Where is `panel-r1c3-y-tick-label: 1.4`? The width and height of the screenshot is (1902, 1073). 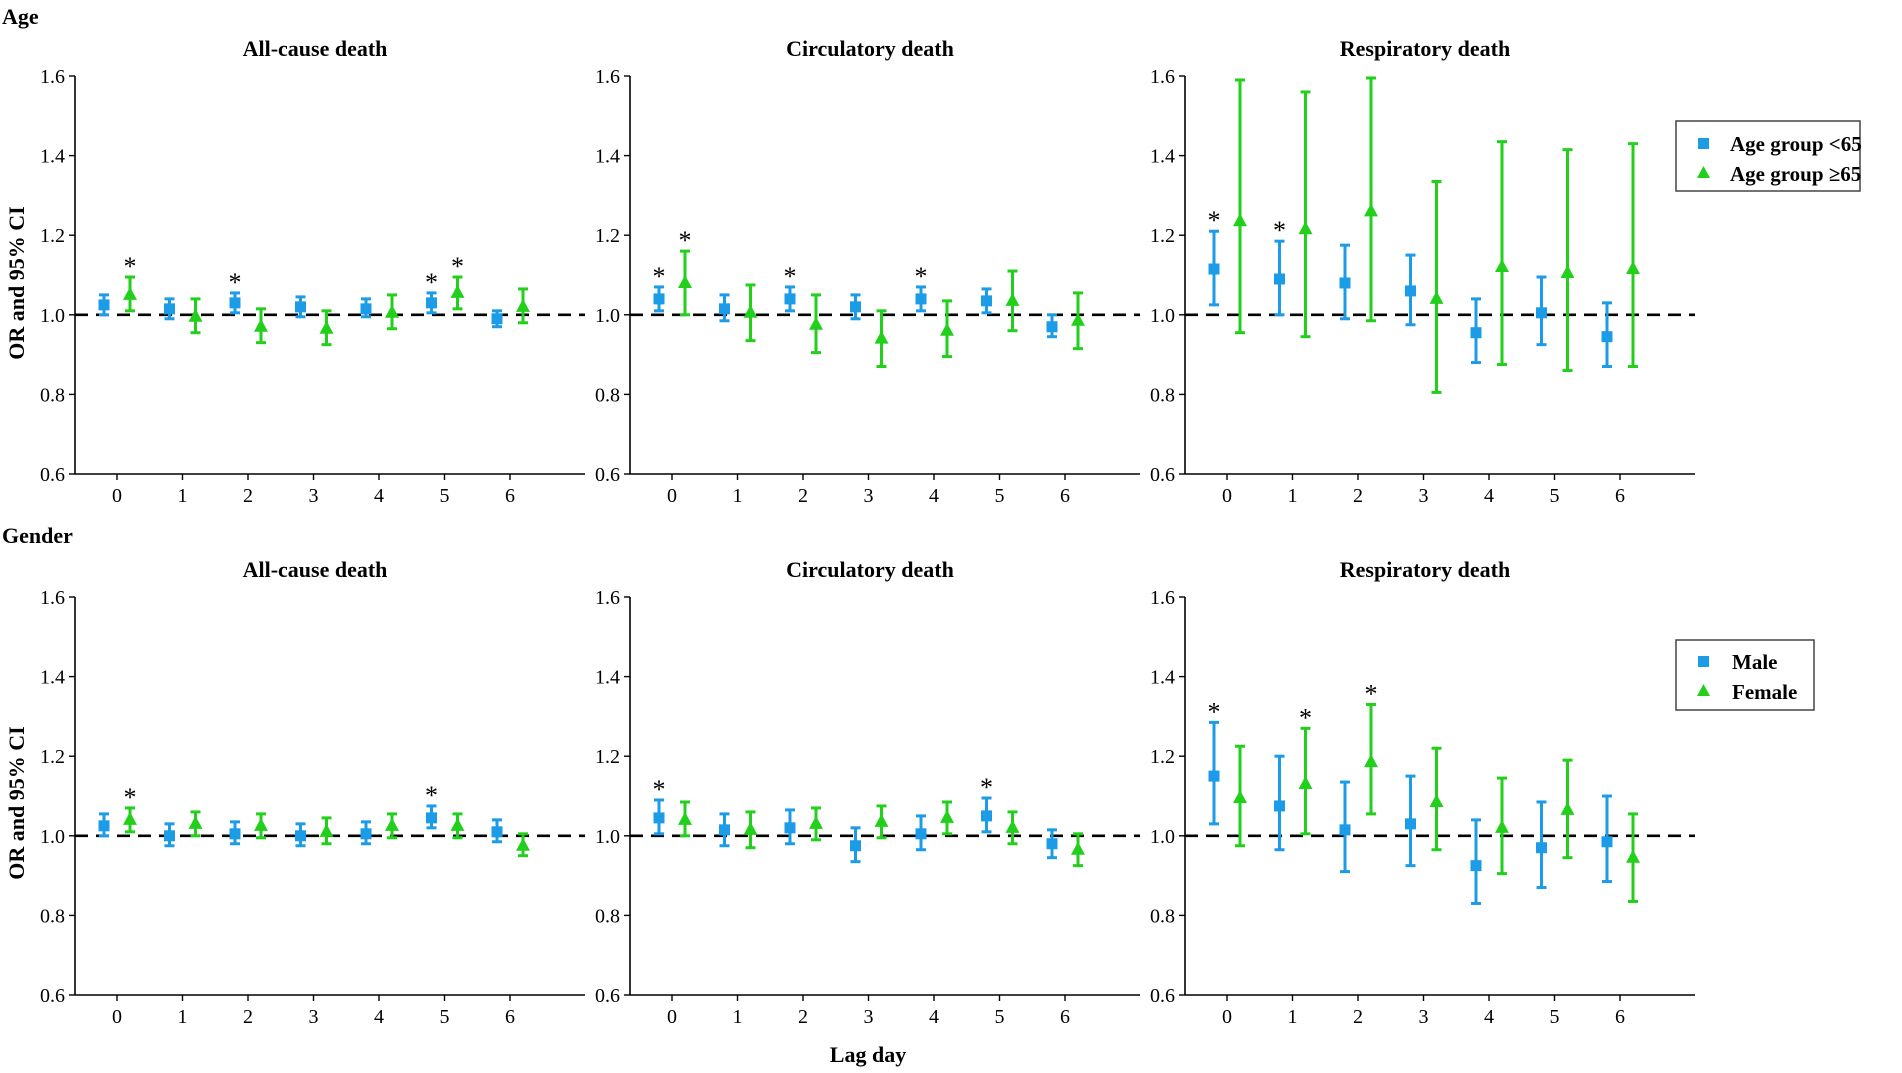
panel-r1c3-y-tick-label: 1.4 is located at coordinates (1162, 157).